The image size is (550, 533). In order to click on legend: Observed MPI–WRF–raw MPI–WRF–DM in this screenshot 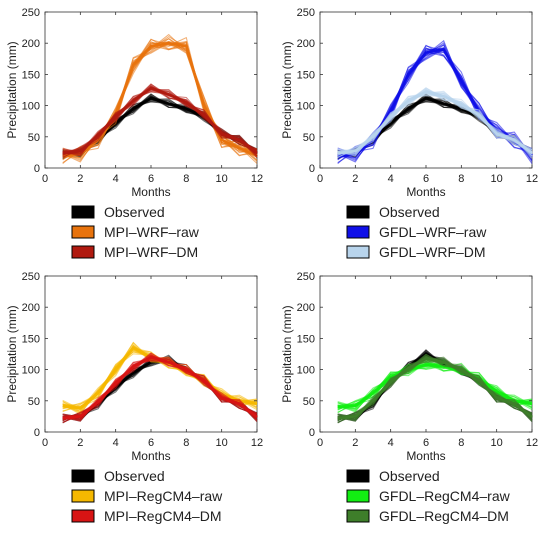, I will do `click(135, 232)`.